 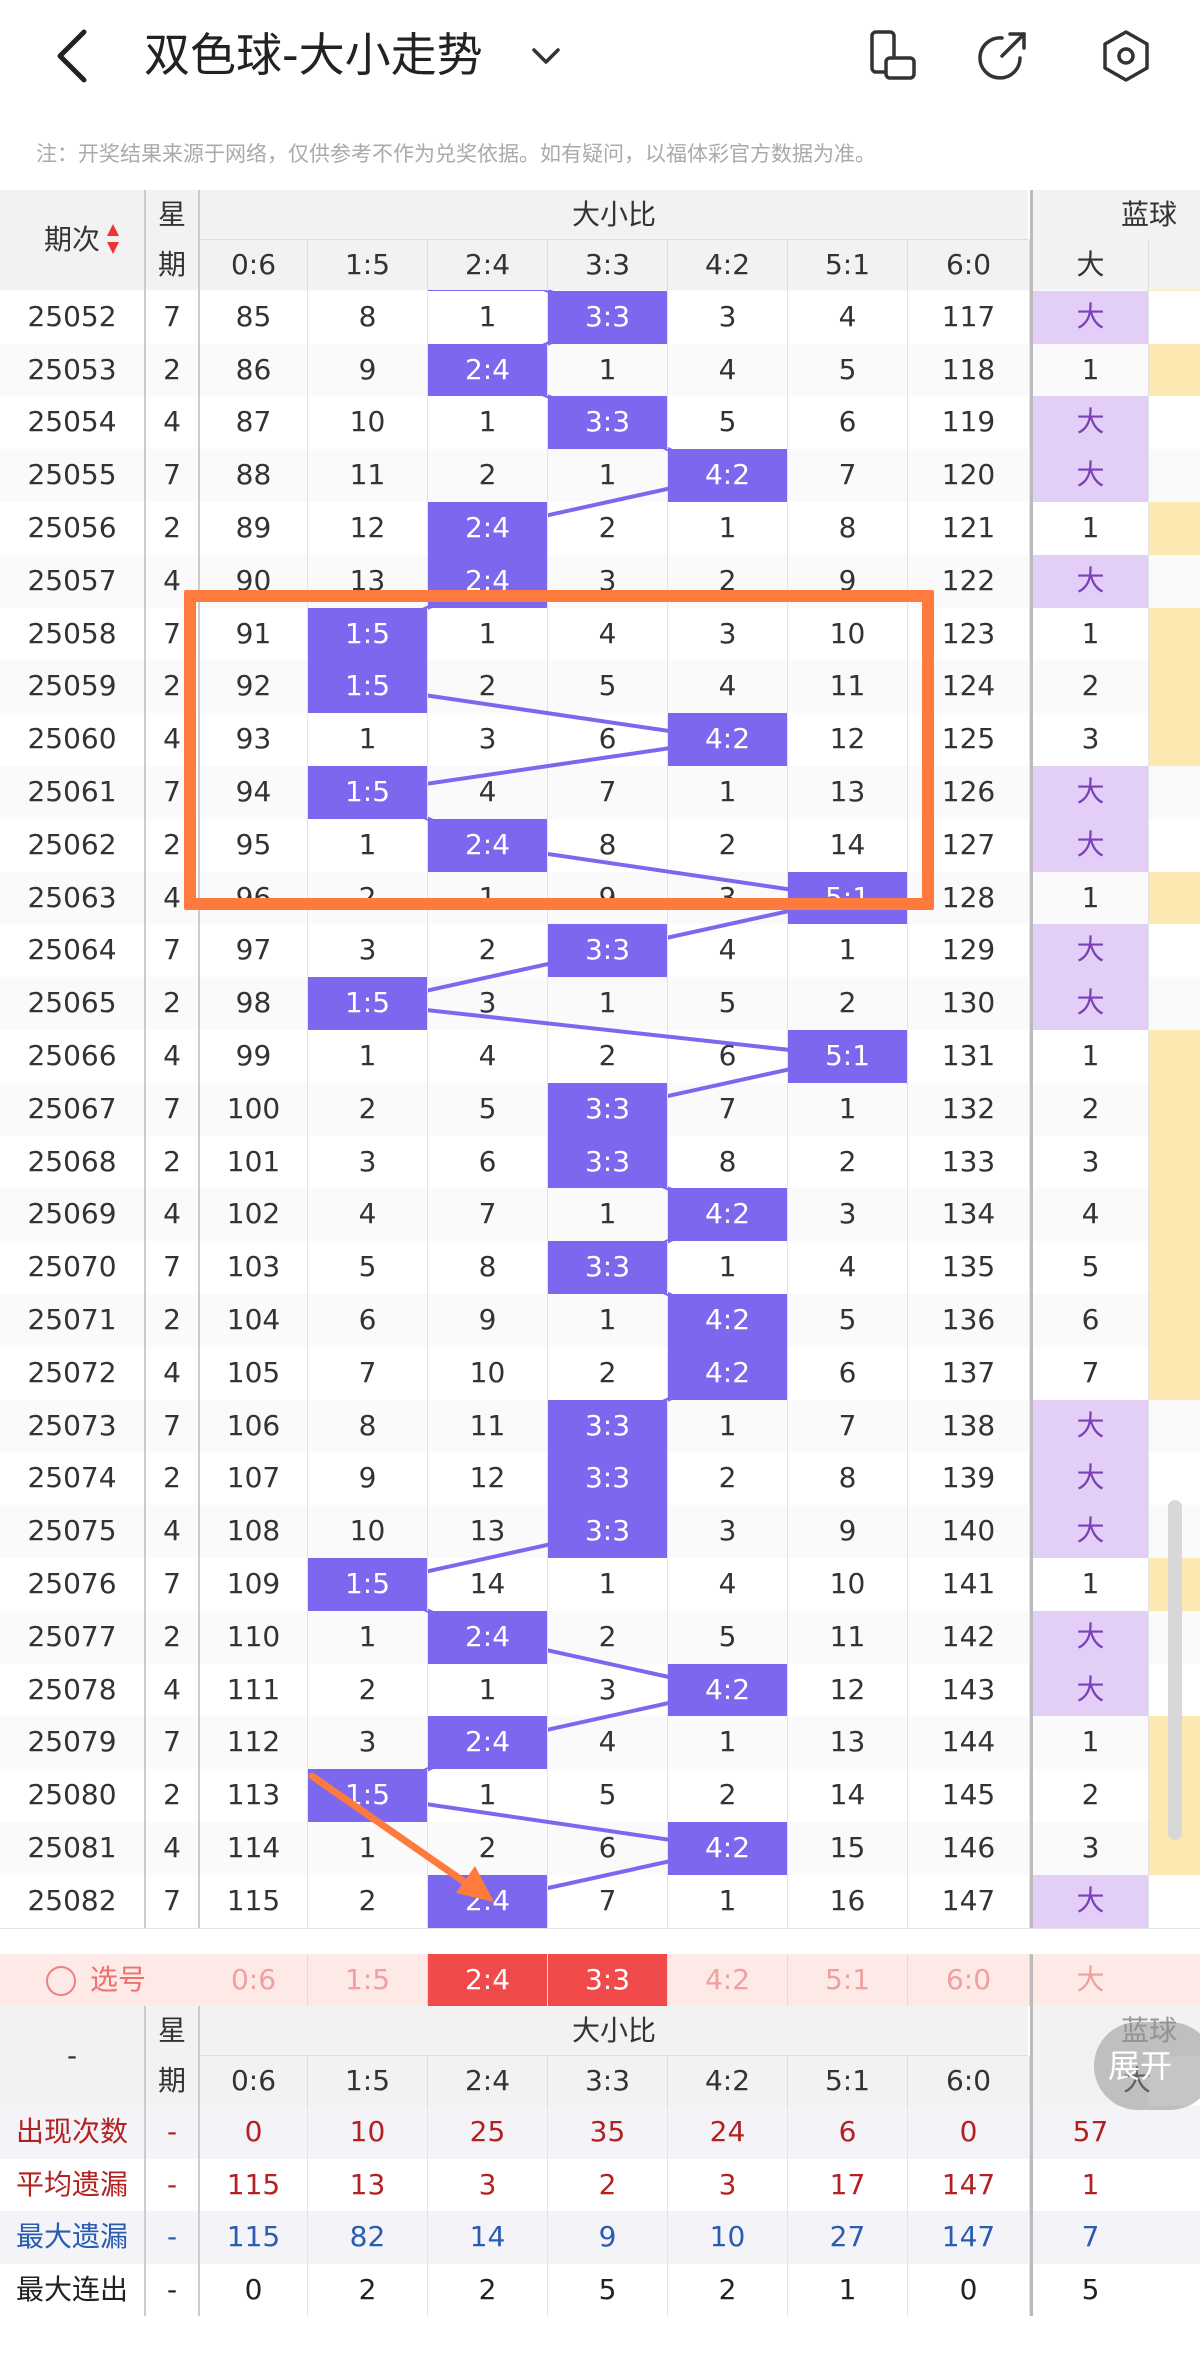 I want to click on stats-value: 17, so click(x=848, y=2185).